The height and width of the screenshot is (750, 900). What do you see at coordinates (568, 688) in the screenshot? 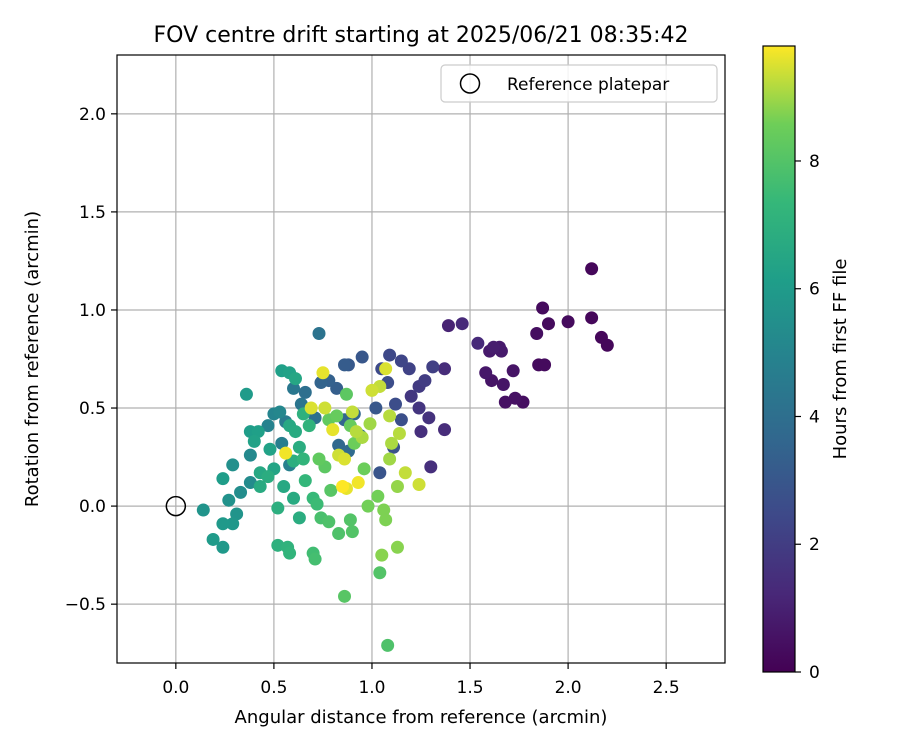
I see `x-tick-label: 2.0` at bounding box center [568, 688].